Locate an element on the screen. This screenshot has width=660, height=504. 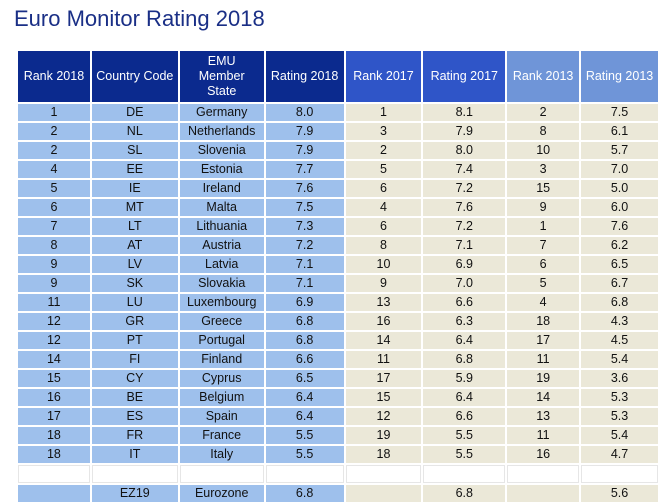
cell-rank-2017: 2 is located at coordinates (383, 150).